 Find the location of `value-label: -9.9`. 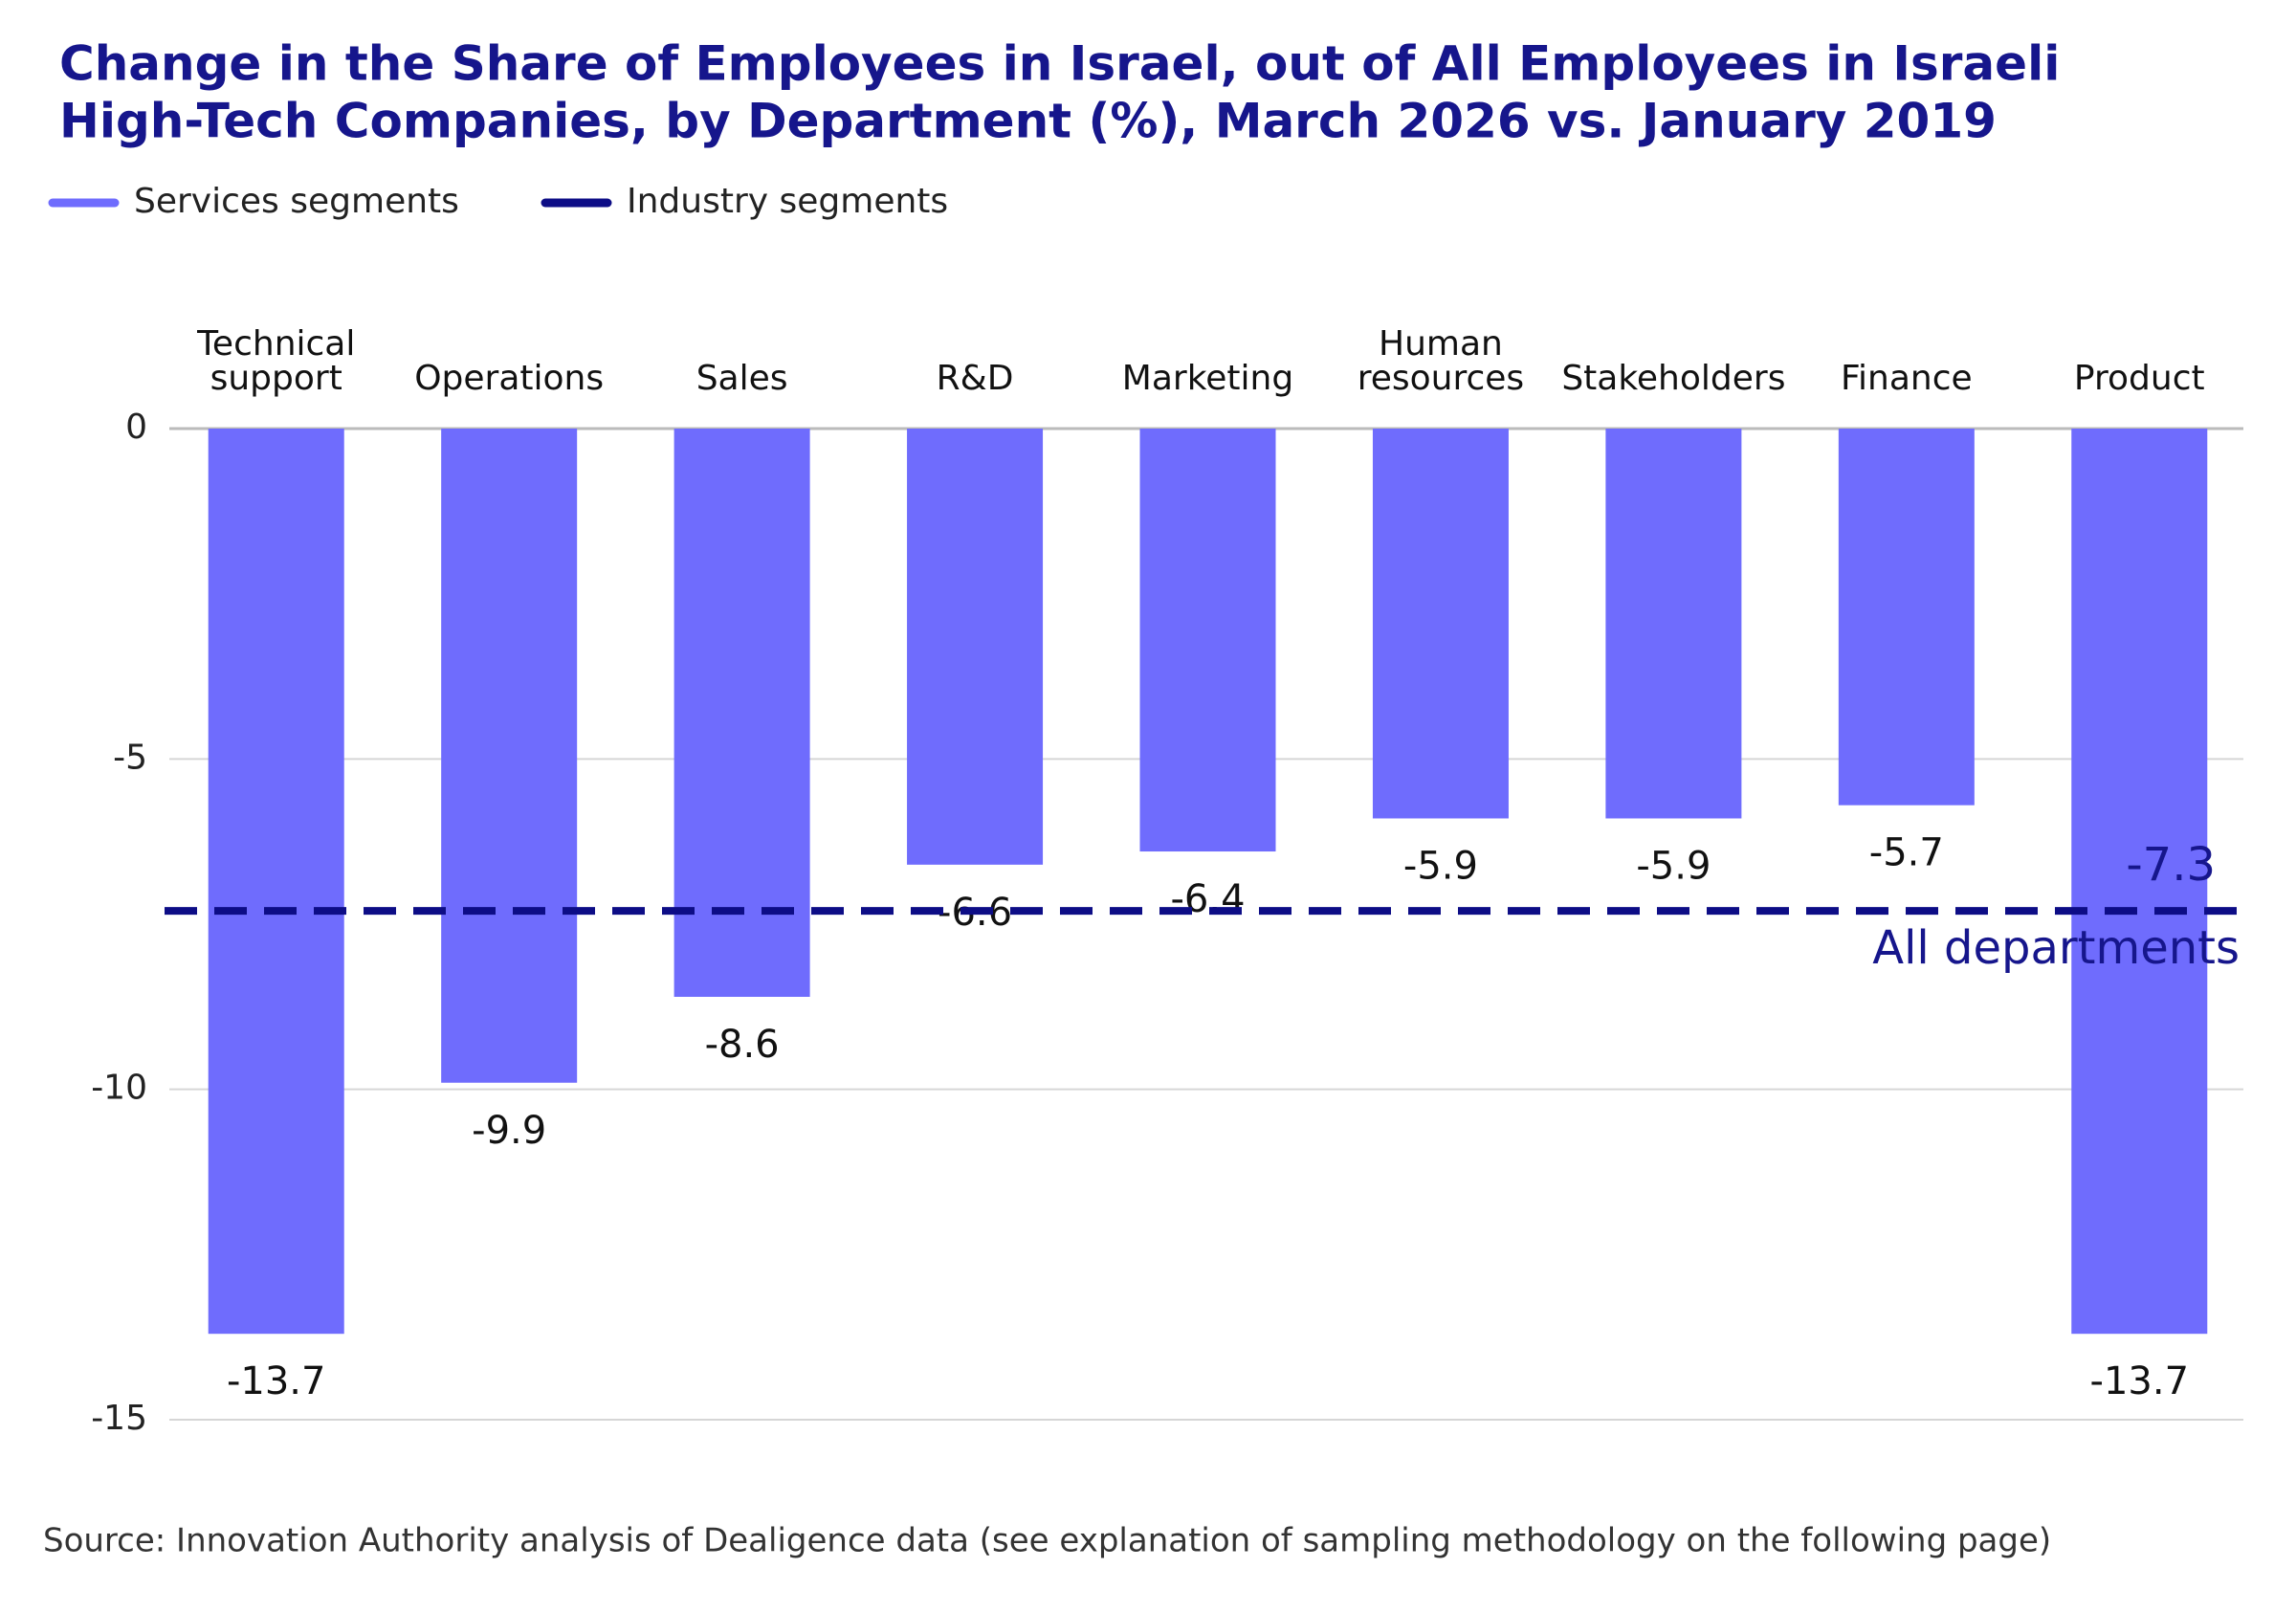

value-label: -9.9 is located at coordinates (509, 1131).